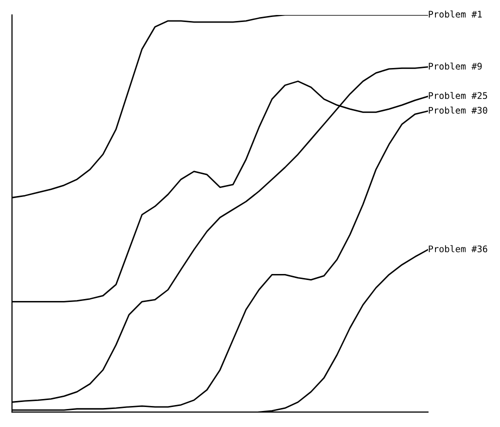  I want to click on series-label: Problem #1, so click(455, 14).